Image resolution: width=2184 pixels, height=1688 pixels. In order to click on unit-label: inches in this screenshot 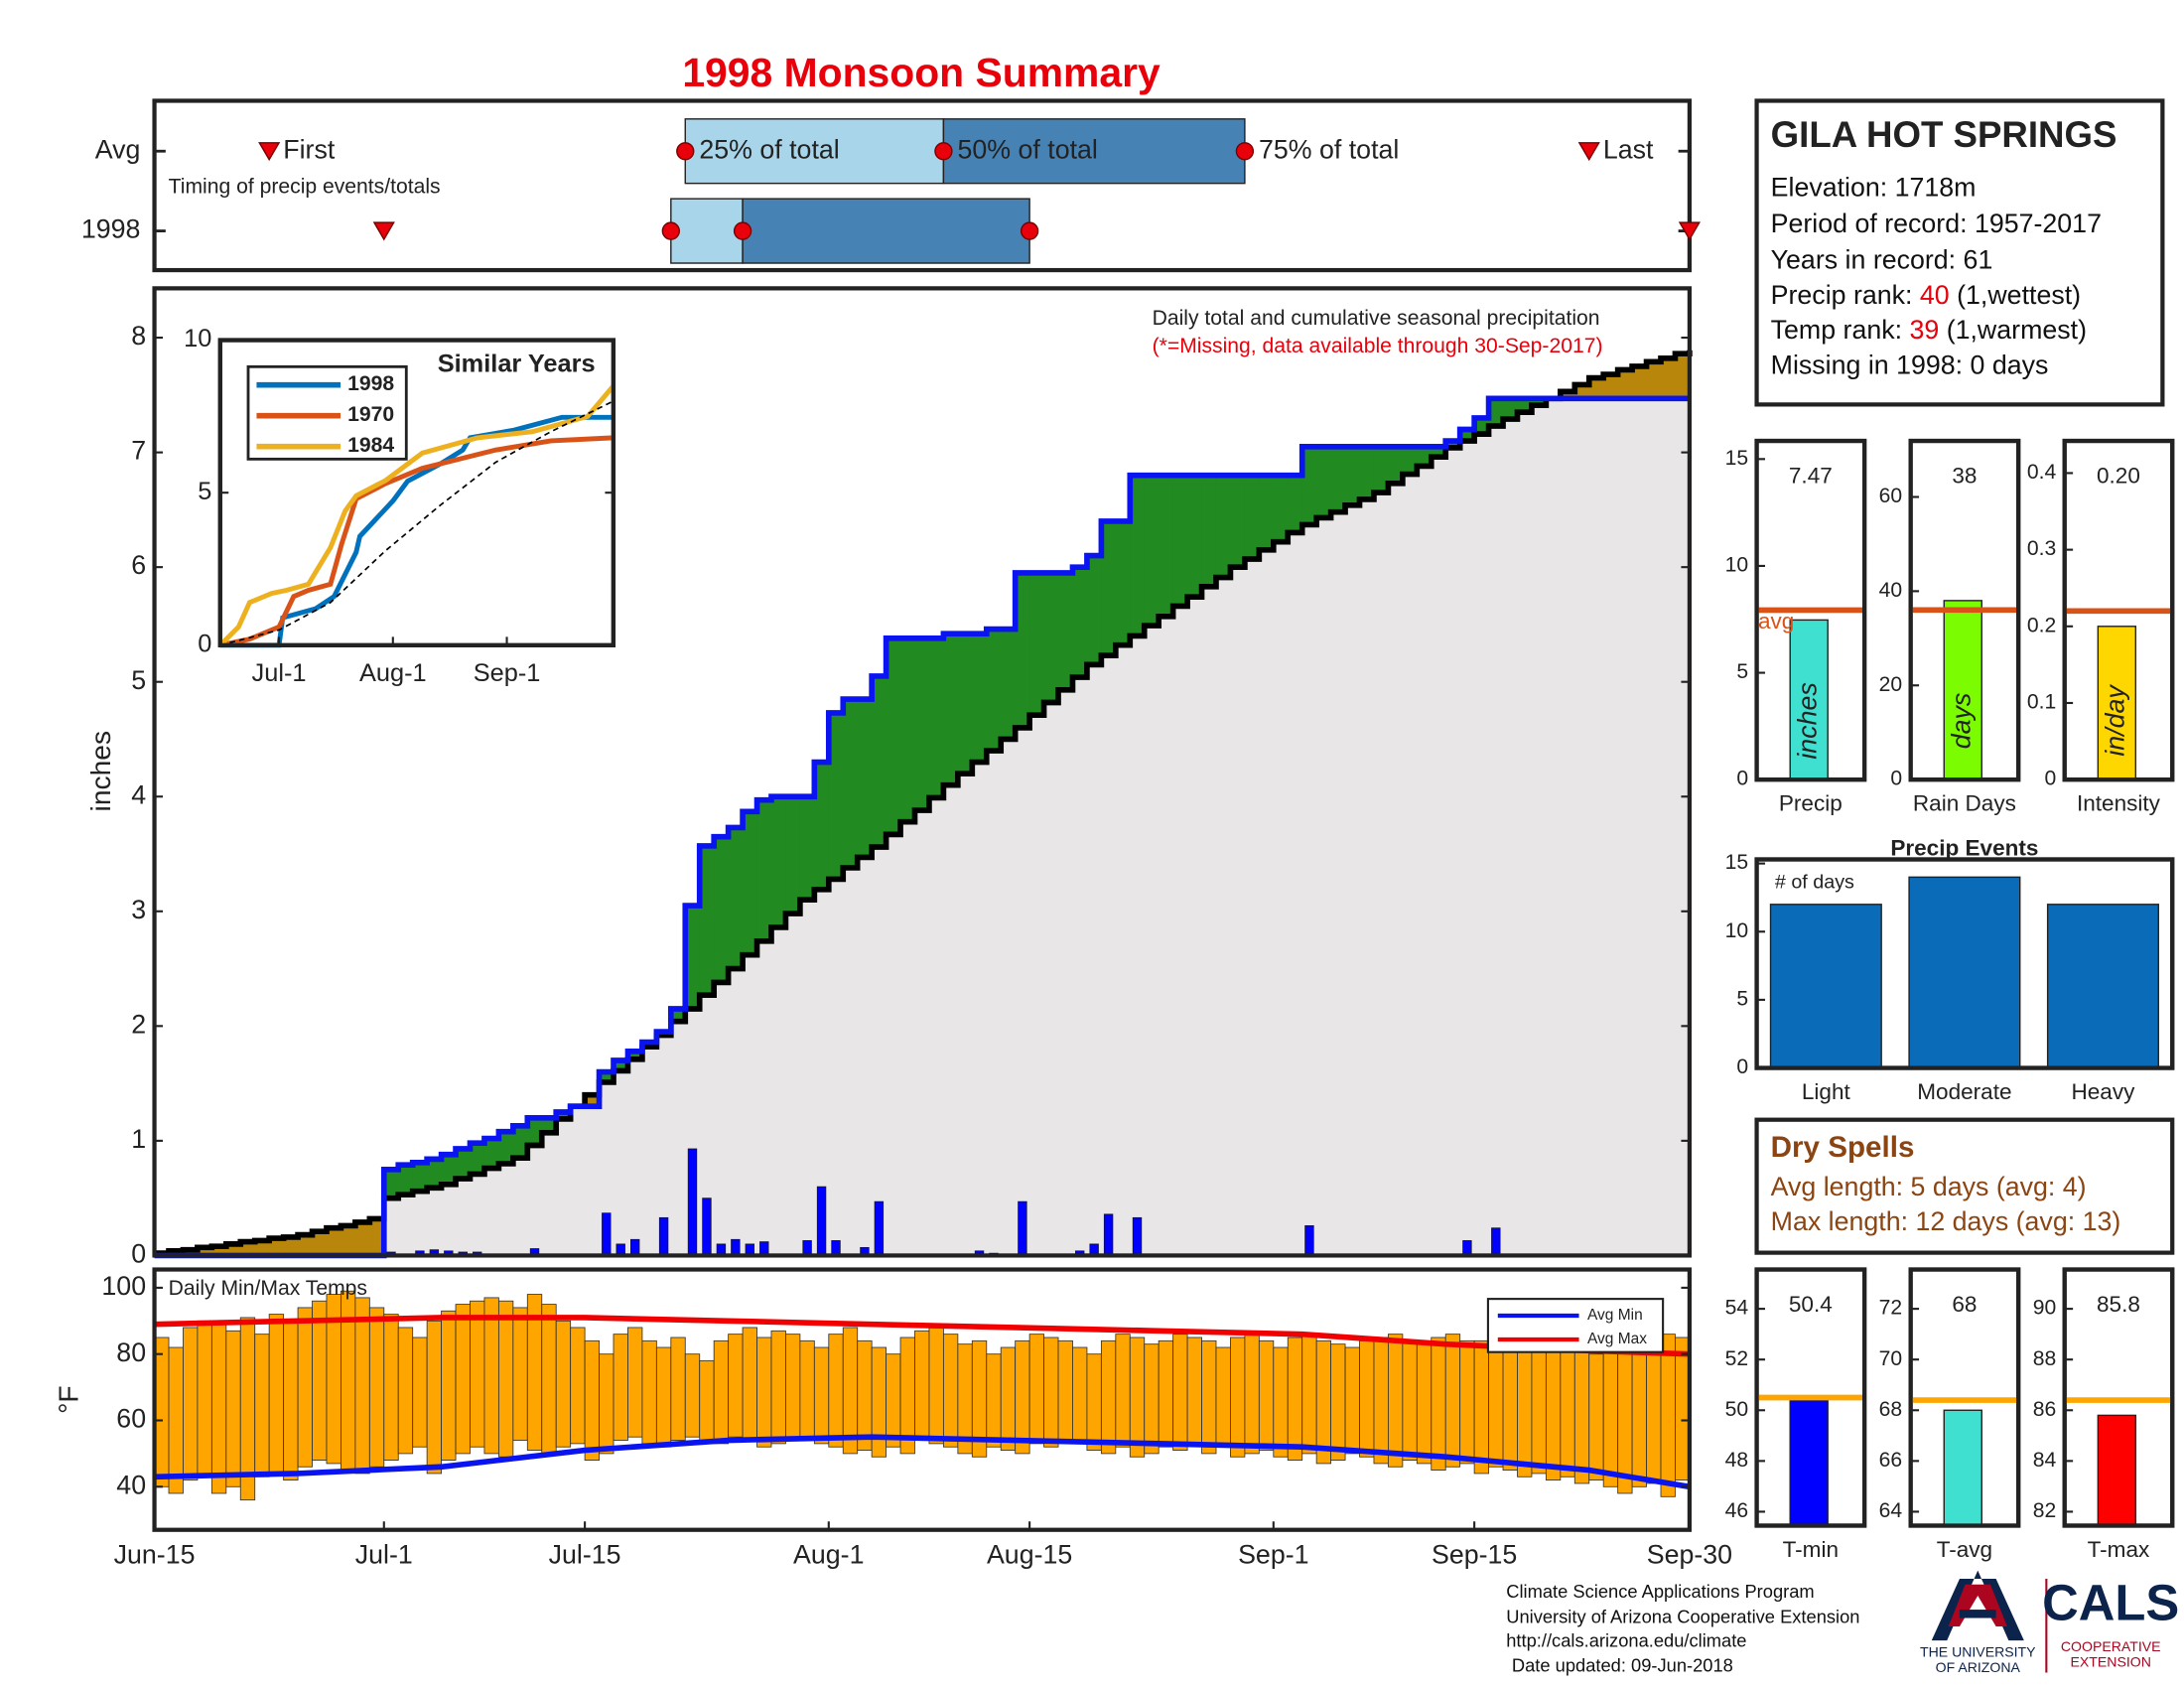, I will do `click(1807, 720)`.